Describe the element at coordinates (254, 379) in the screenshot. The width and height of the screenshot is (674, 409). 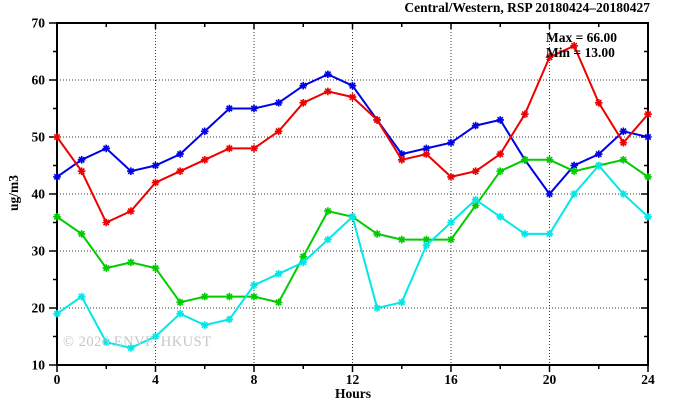
I see `x-tick-label: 8` at that location.